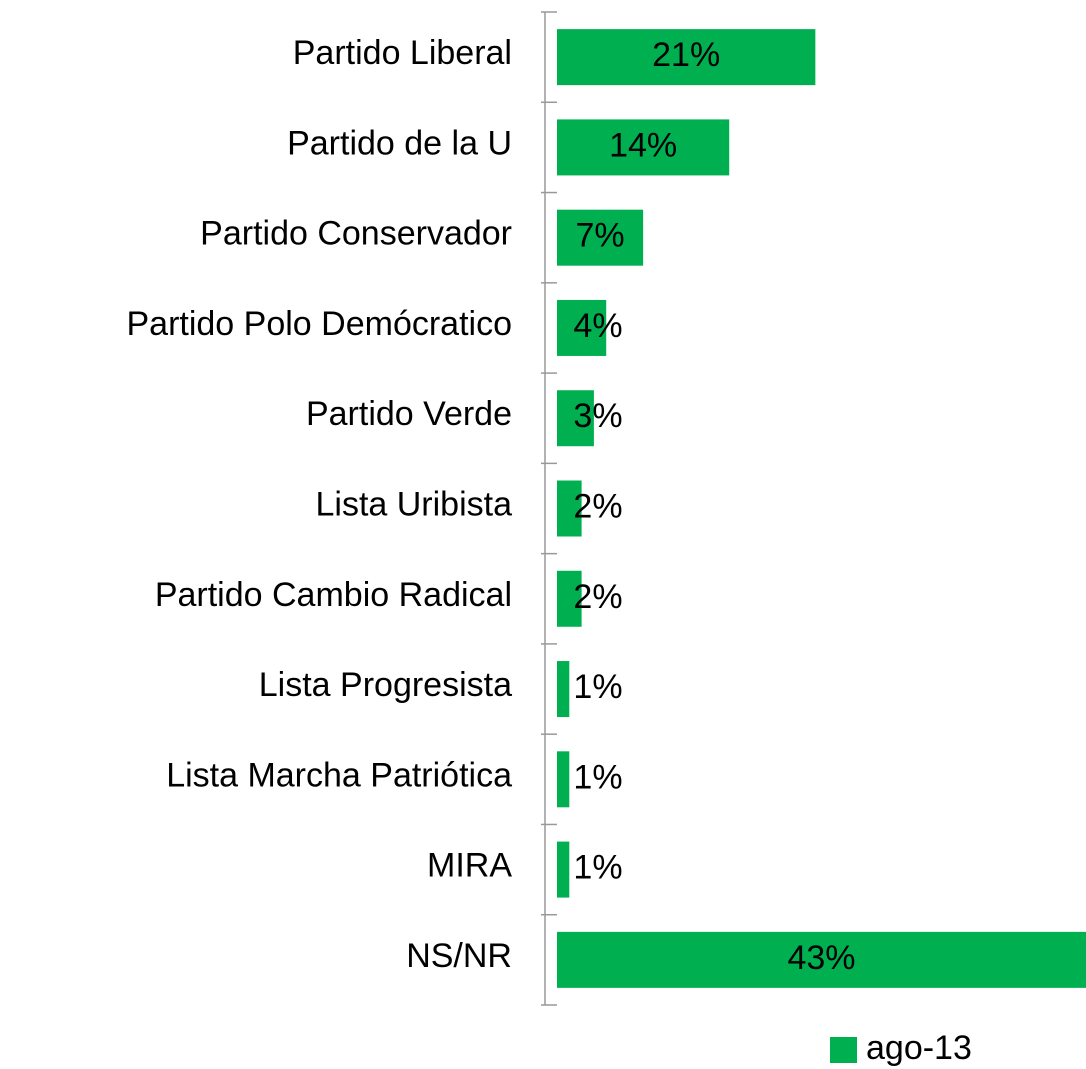 This screenshot has width=1086, height=1069. I want to click on category-label: Partido Cambio Radical, so click(333, 595).